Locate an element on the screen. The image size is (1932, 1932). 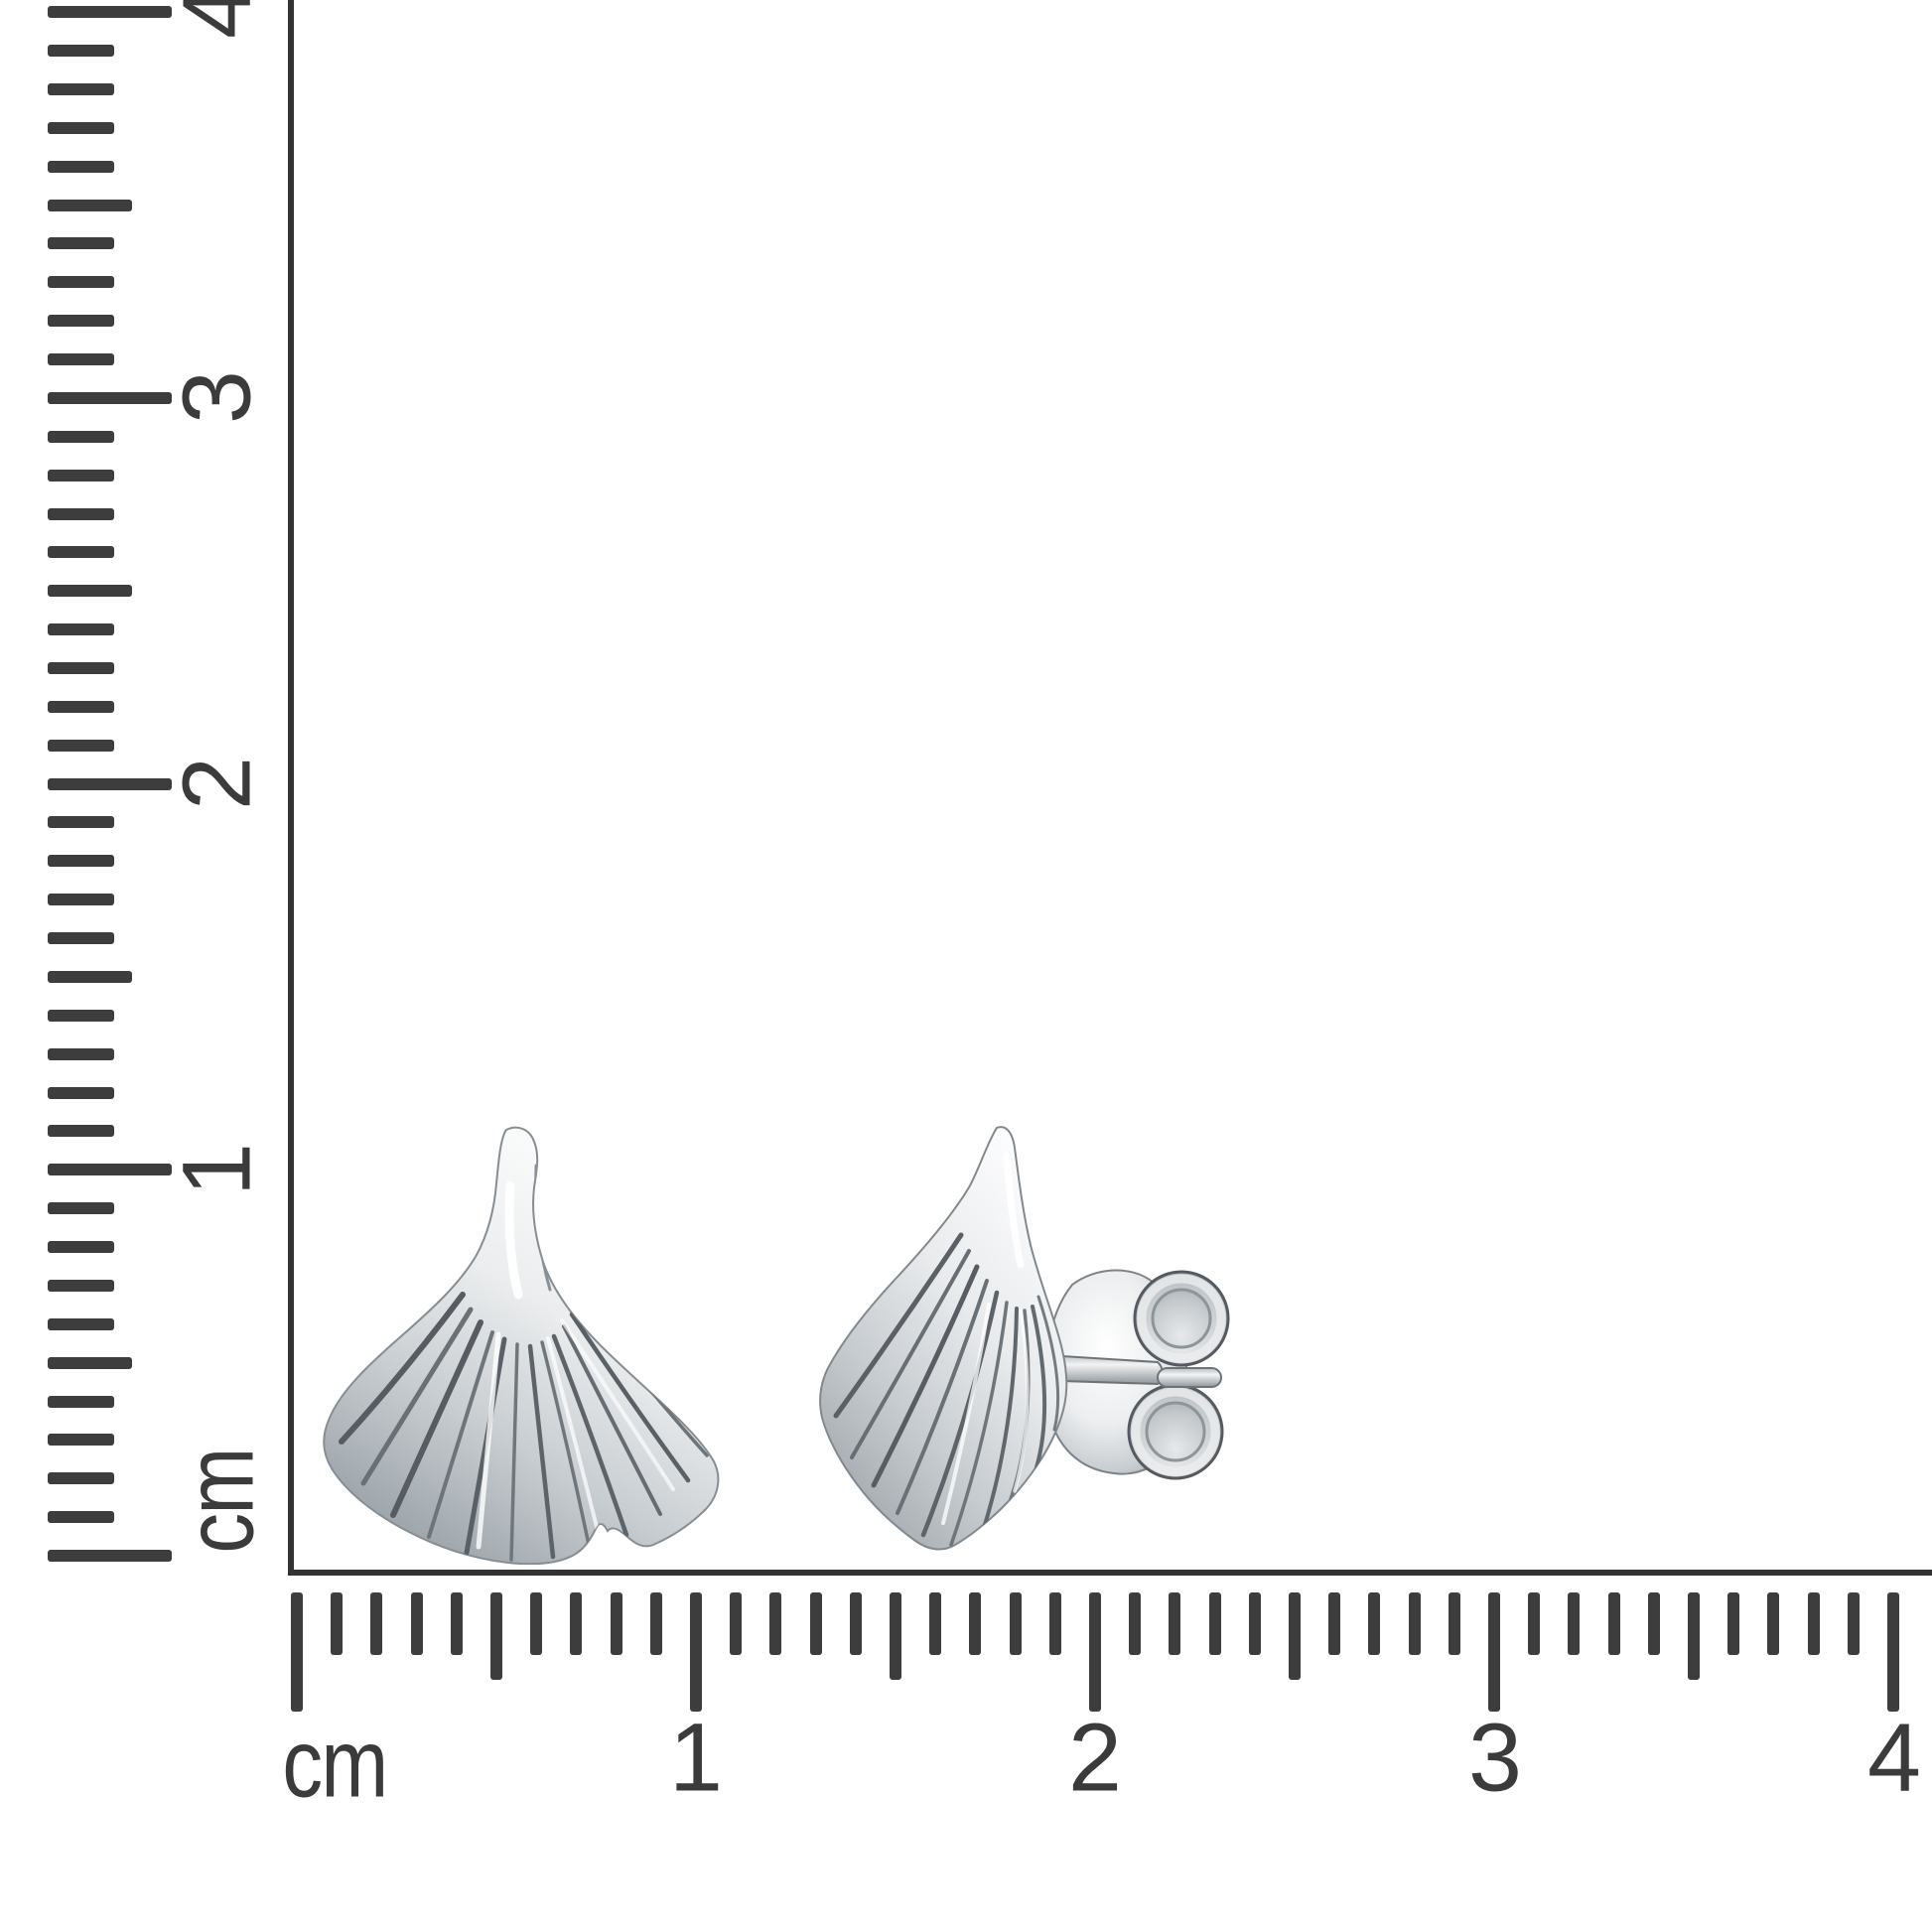
clutch-bottom-loop is located at coordinates (1175, 1432).